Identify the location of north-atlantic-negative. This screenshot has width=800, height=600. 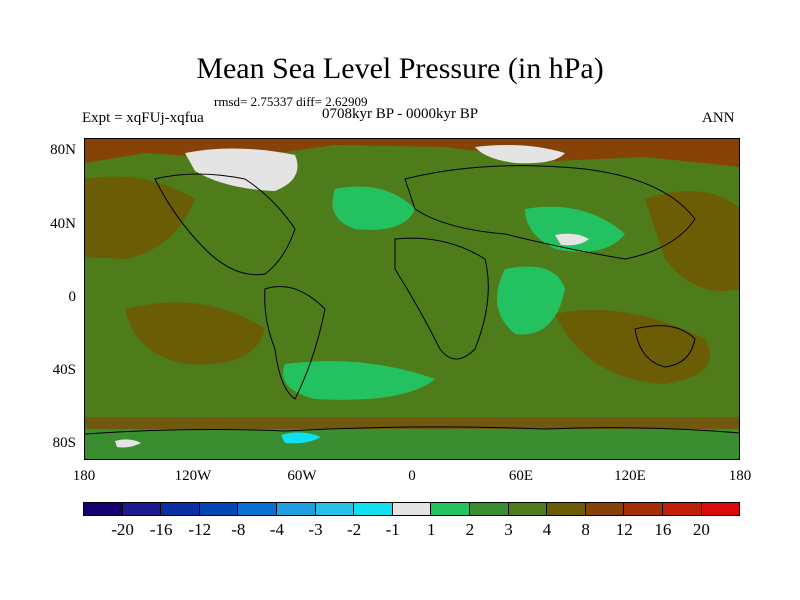
(373, 208).